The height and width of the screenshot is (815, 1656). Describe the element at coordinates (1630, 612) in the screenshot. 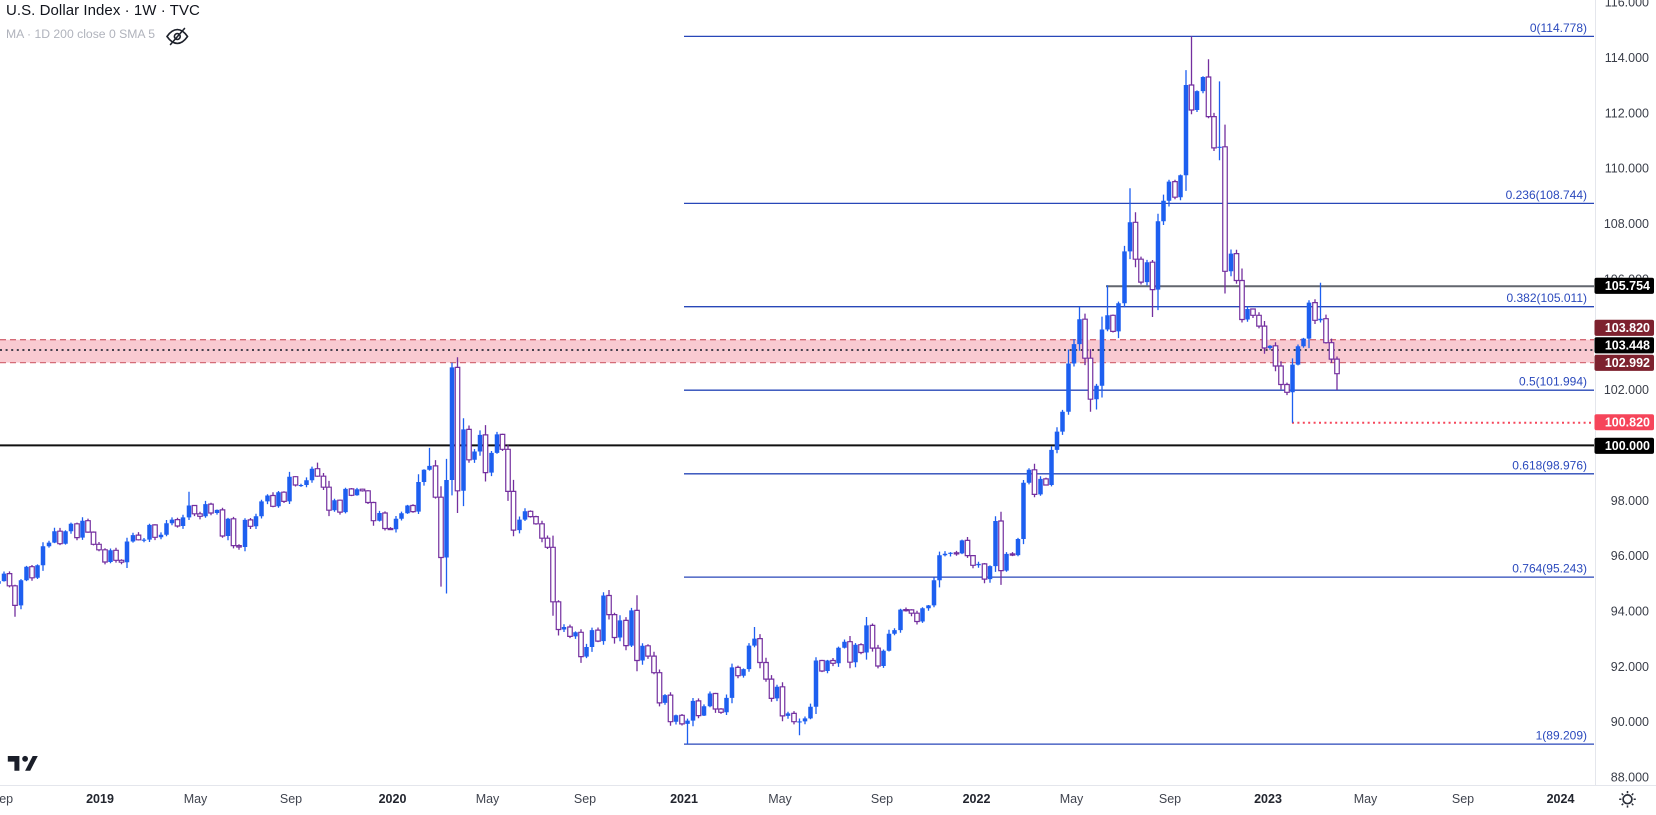

I see `svg-text: 94.000` at that location.